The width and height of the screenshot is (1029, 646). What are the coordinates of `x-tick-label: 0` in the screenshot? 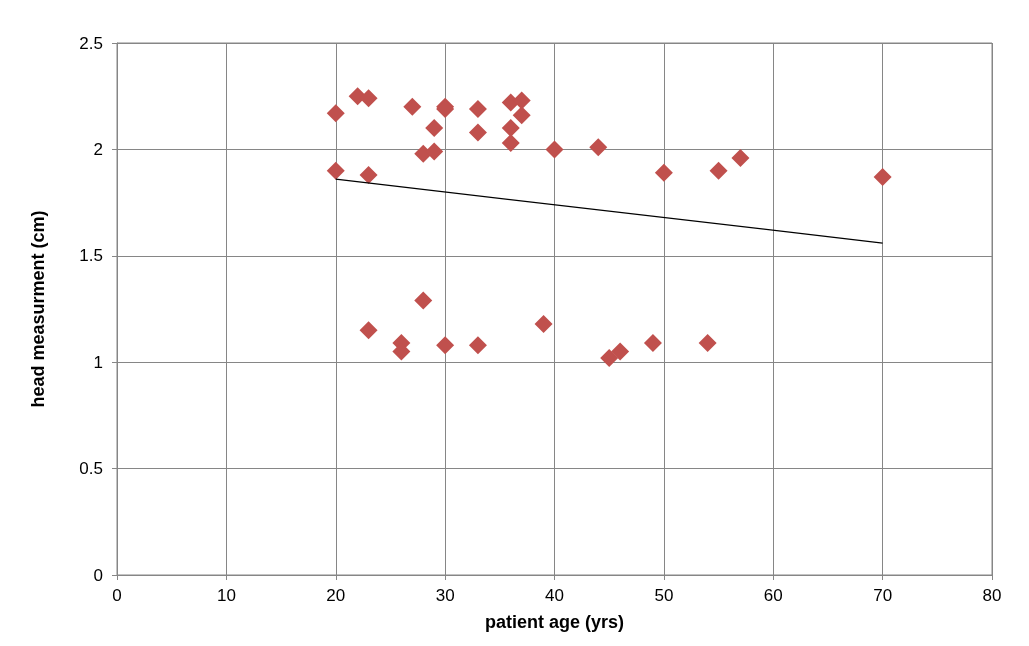 It's located at (117, 595).